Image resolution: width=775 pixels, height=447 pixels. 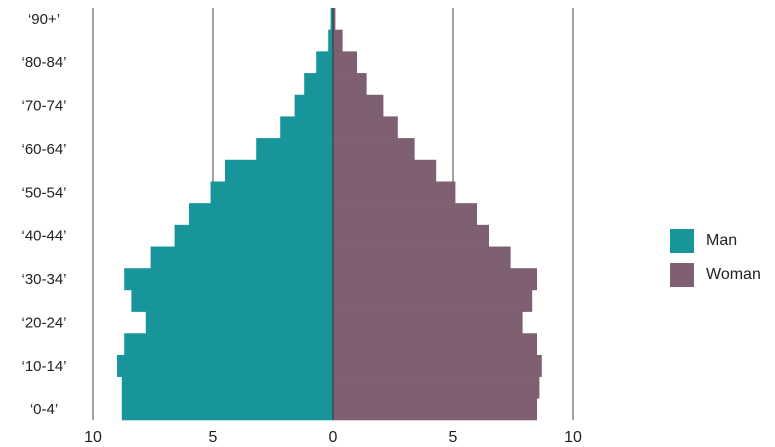 What do you see at coordinates (44, 19) in the screenshot?
I see `y-category-label: ‘90+’` at bounding box center [44, 19].